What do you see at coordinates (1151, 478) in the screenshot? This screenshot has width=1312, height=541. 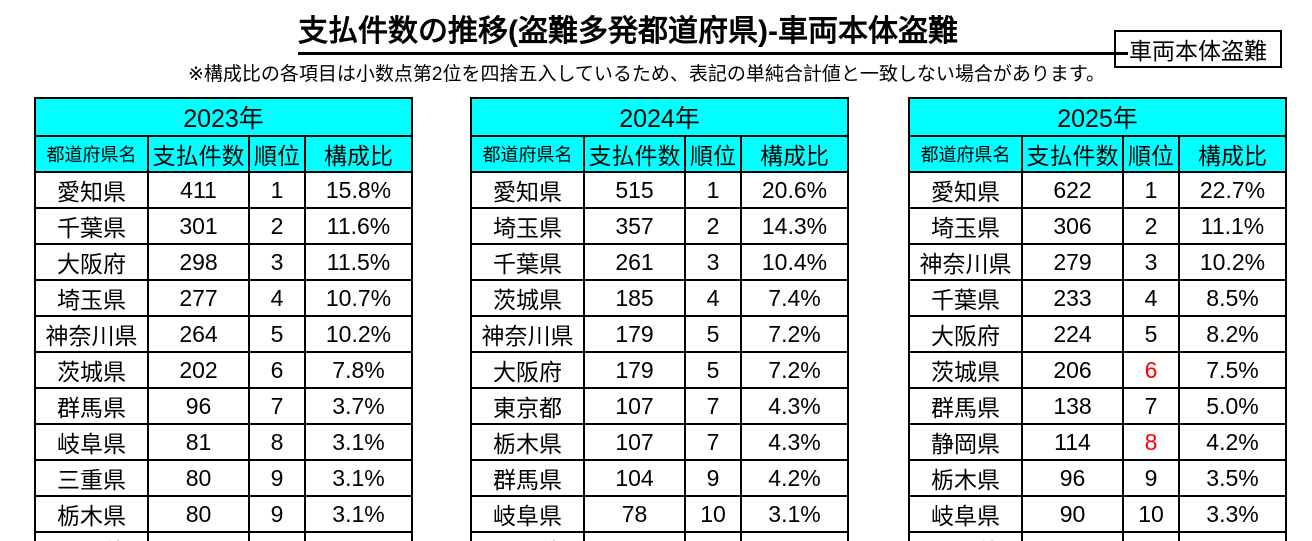 I see `rank-cell: 9` at bounding box center [1151, 478].